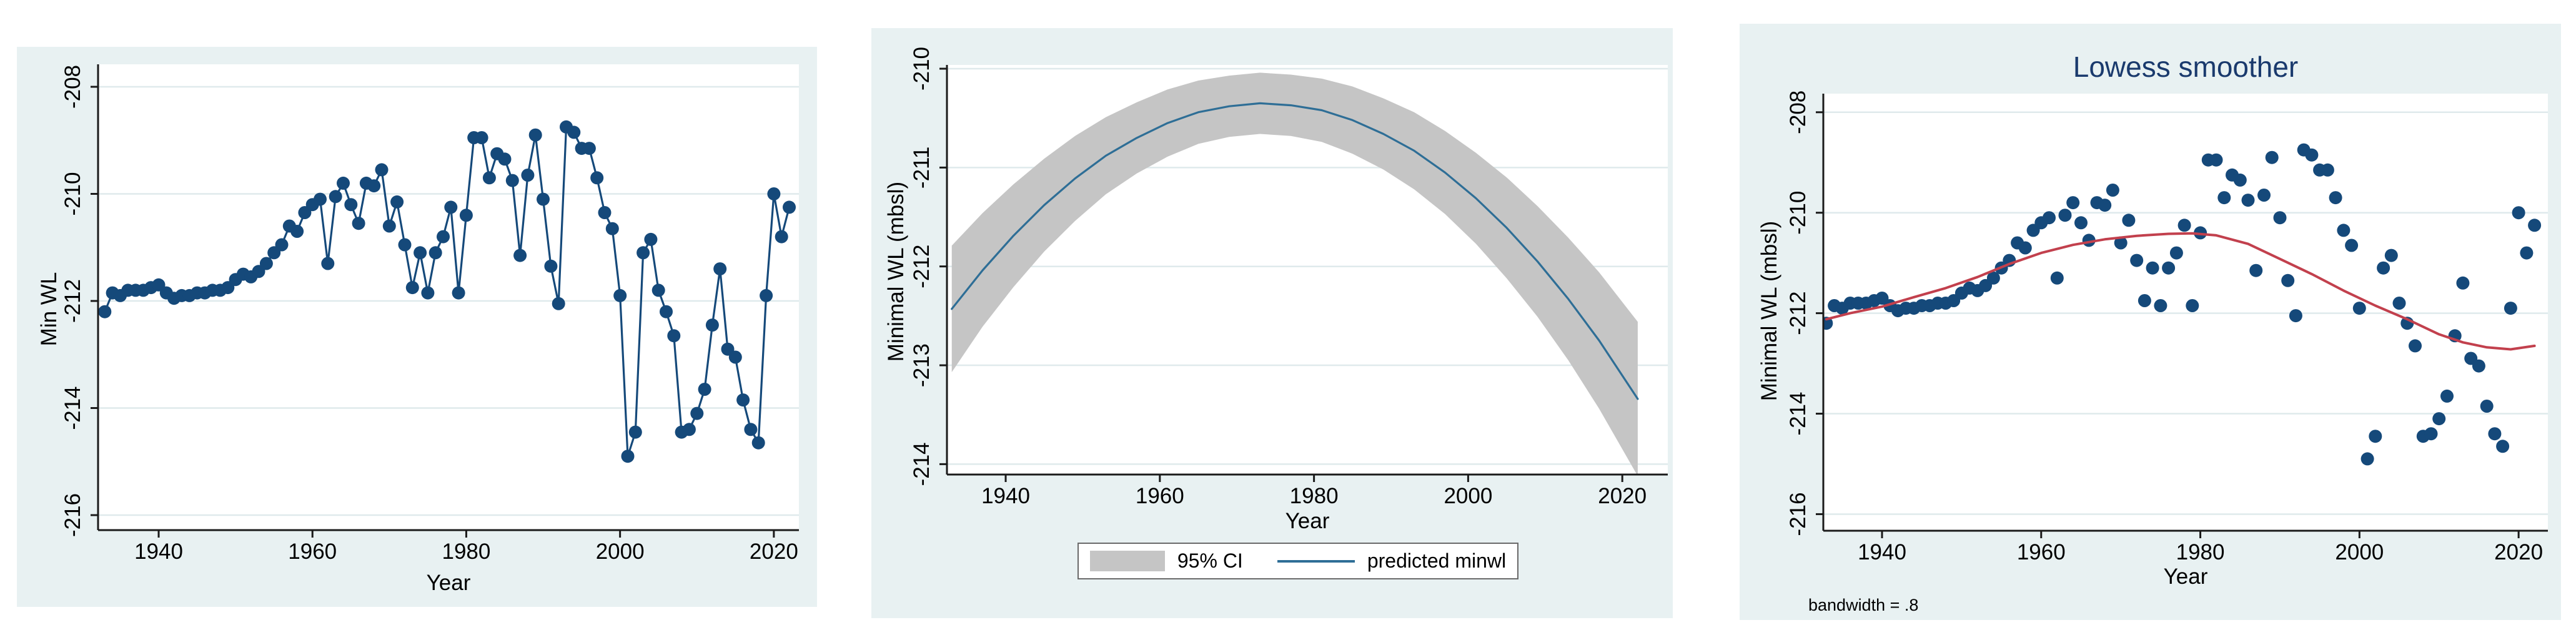 Image resolution: width=2576 pixels, height=635 pixels. I want to click on ci-band-swatch, so click(1127, 561).